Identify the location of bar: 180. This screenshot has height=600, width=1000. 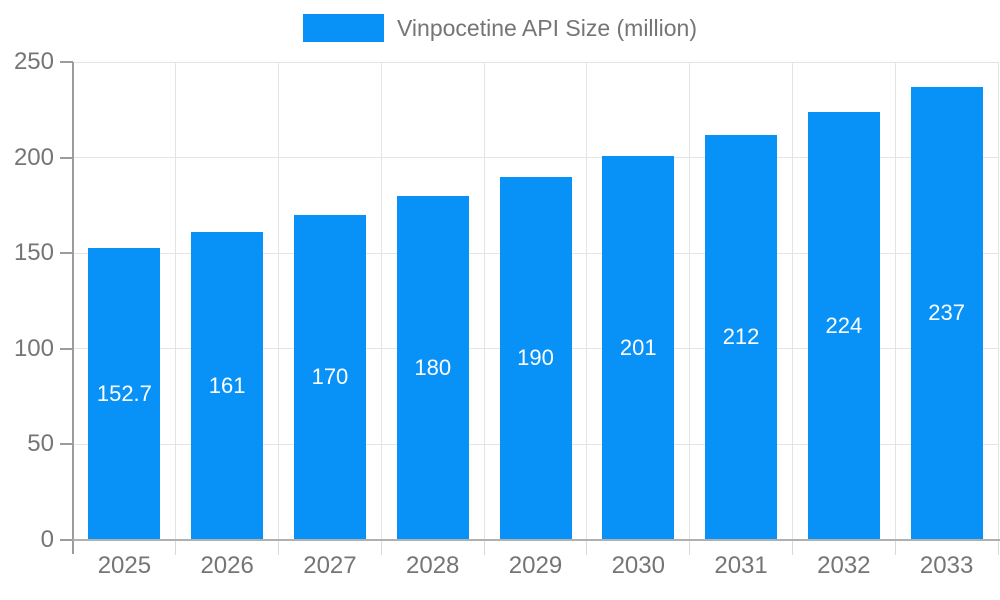
(432, 367).